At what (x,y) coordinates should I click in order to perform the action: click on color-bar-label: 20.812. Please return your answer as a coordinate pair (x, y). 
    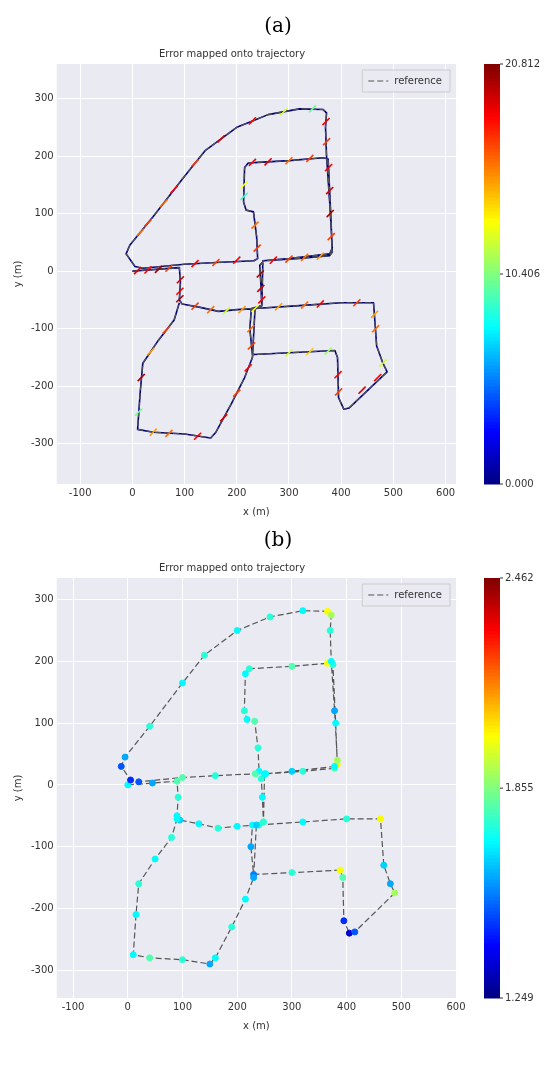
    Looking at the image, I should click on (522, 63).